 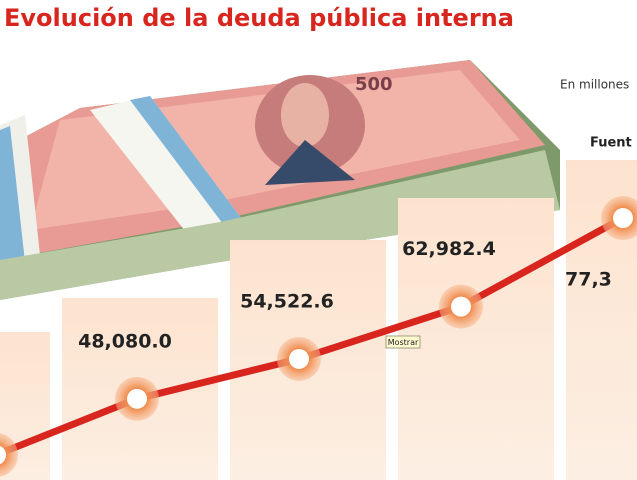 I want to click on tooltip-button, so click(x=403, y=342).